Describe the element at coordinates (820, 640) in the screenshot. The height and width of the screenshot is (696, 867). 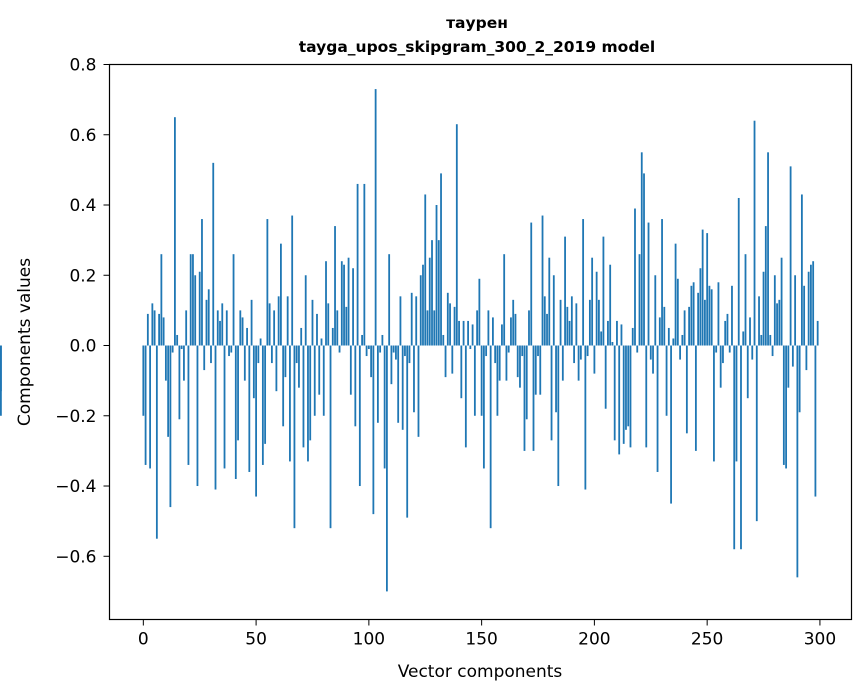
I see `x-tick-label: 300` at that location.